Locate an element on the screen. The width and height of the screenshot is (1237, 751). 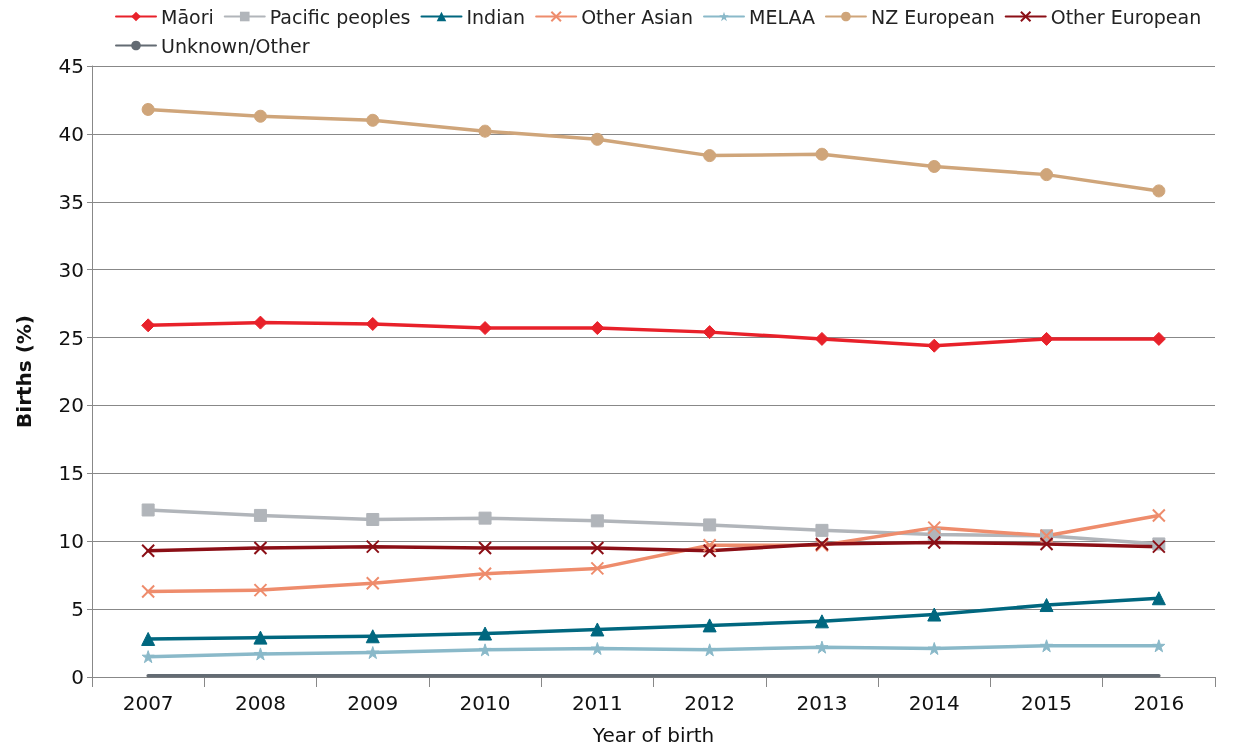
y-tick-label: 35 is located at coordinates (71, 201).